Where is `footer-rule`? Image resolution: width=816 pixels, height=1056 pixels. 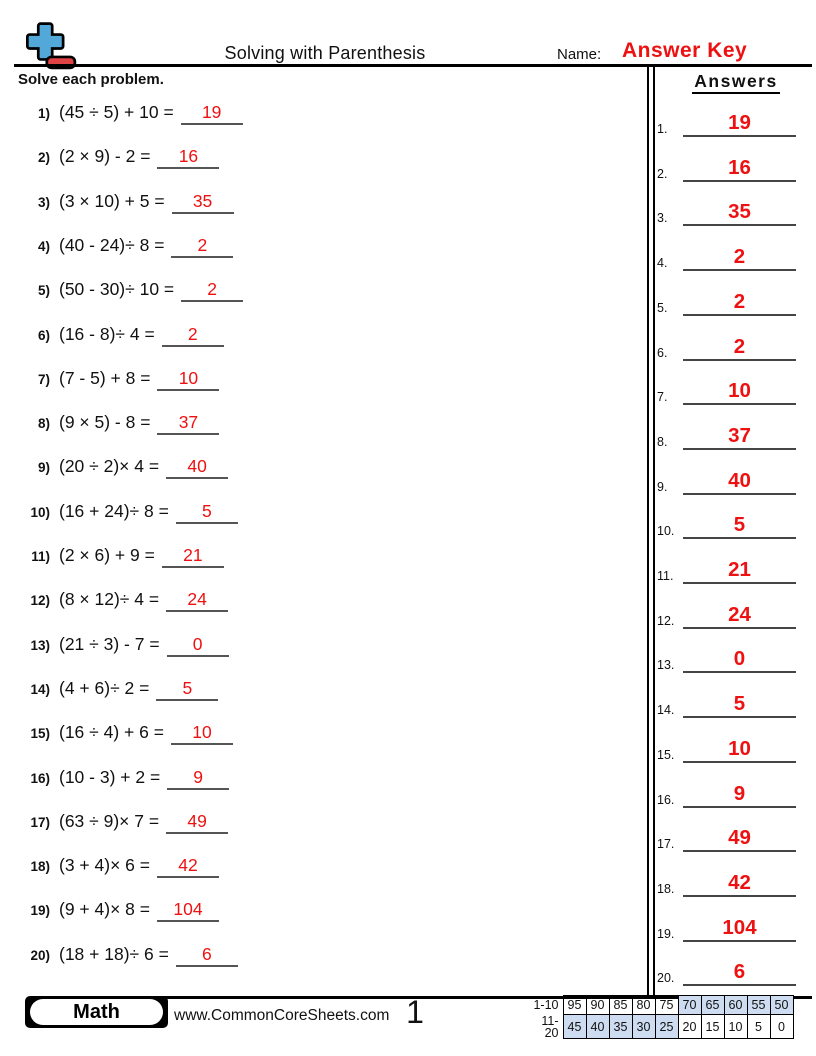
footer-rule is located at coordinates (486, 997).